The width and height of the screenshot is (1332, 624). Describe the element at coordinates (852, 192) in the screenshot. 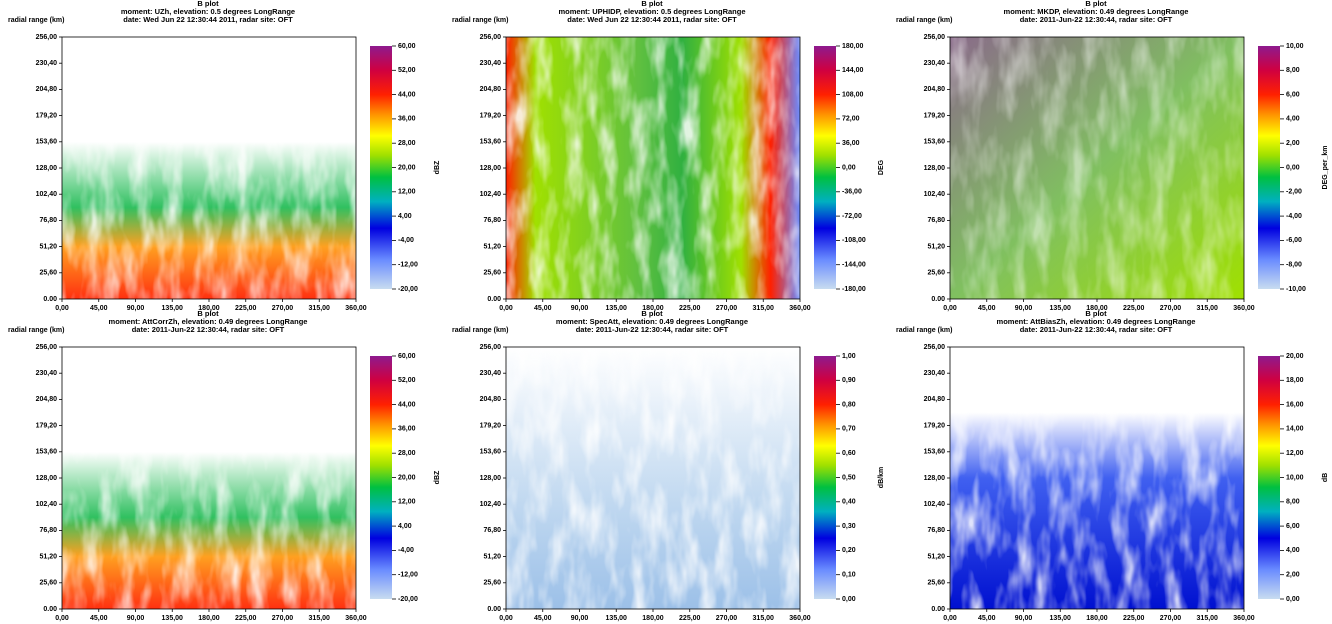

I see `colorbar-tick-label: -36,00` at that location.